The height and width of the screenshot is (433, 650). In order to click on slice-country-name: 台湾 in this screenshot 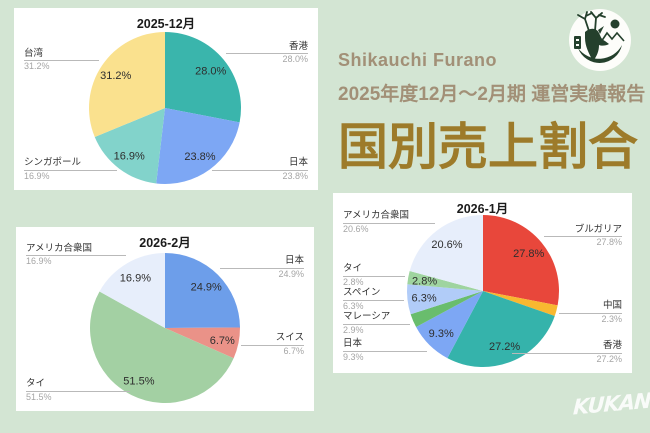, I will do `click(62, 55)`.